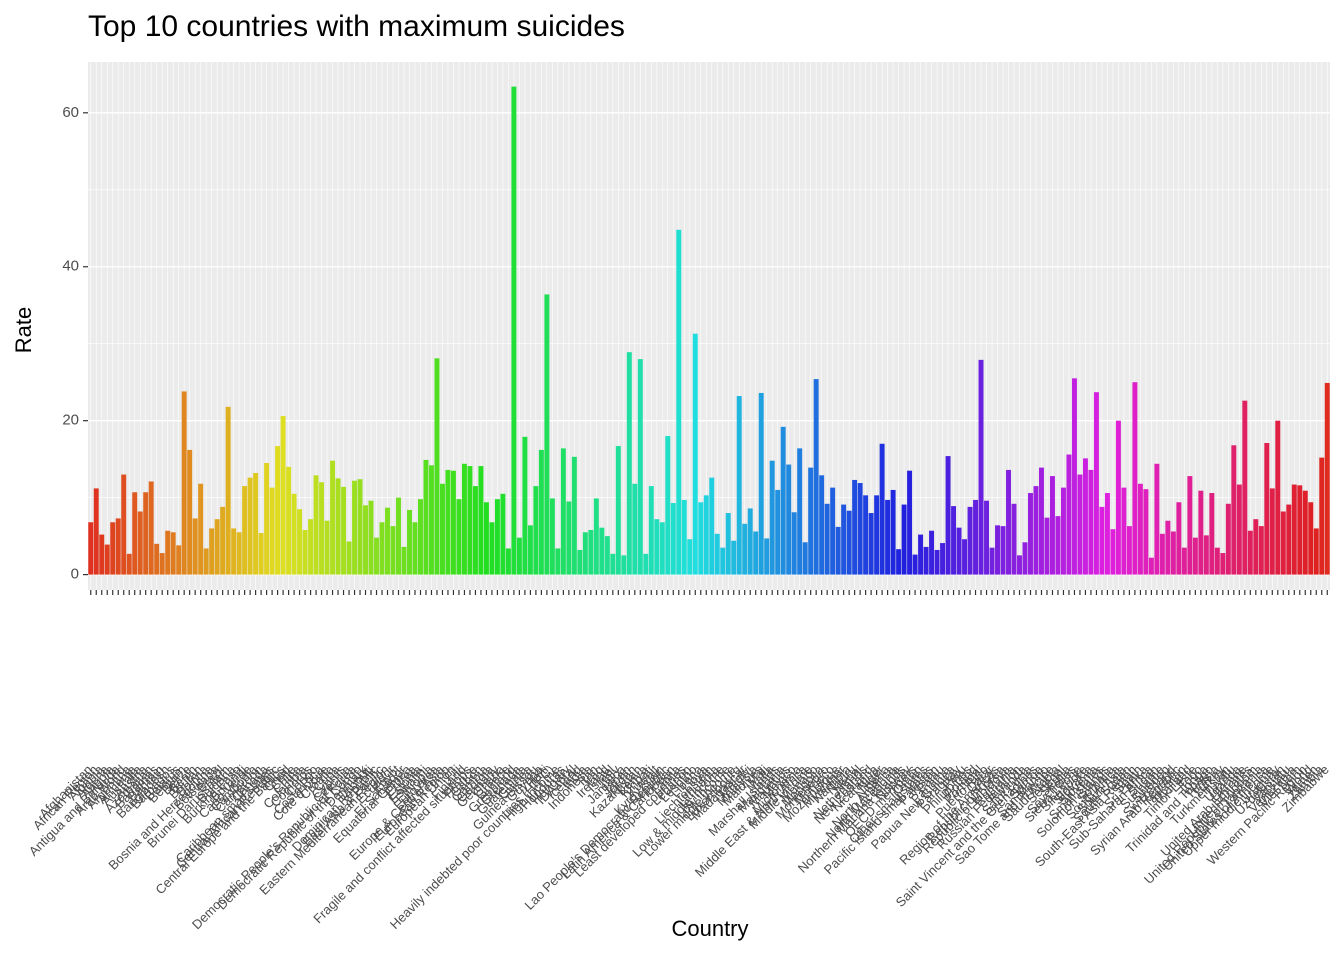 This screenshot has width=1344, height=960. What do you see at coordinates (709, 928) in the screenshot?
I see `x-axis-title: Country` at bounding box center [709, 928].